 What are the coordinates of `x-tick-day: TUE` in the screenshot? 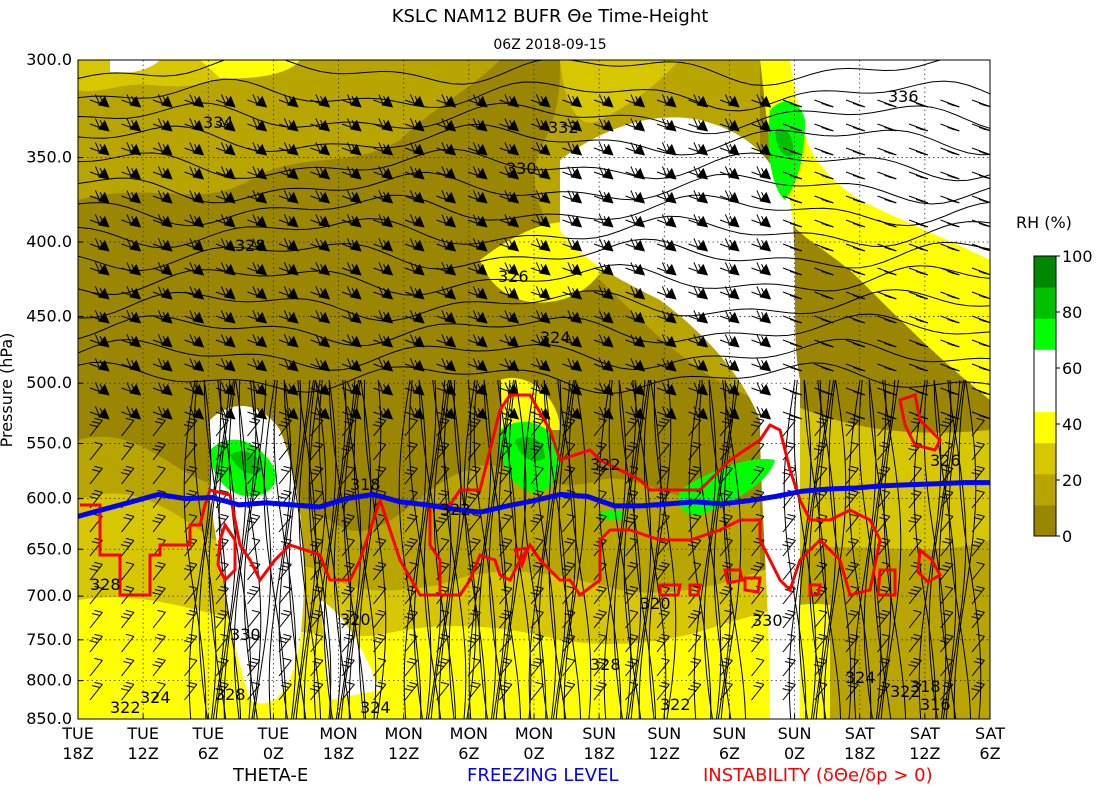 It's located at (142, 733).